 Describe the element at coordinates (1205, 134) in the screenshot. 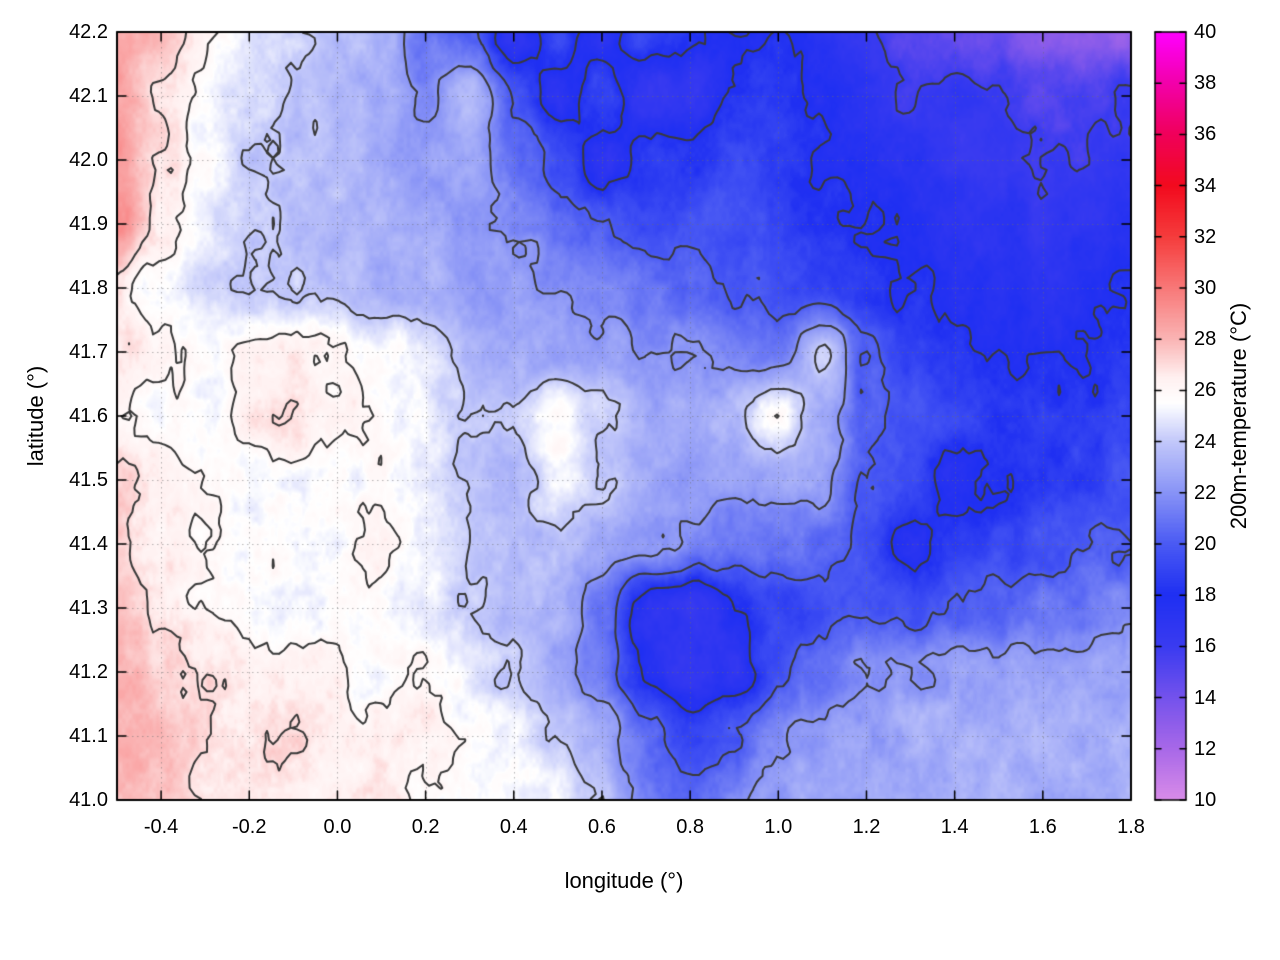

I see `colorbar-tick-label: 36` at that location.